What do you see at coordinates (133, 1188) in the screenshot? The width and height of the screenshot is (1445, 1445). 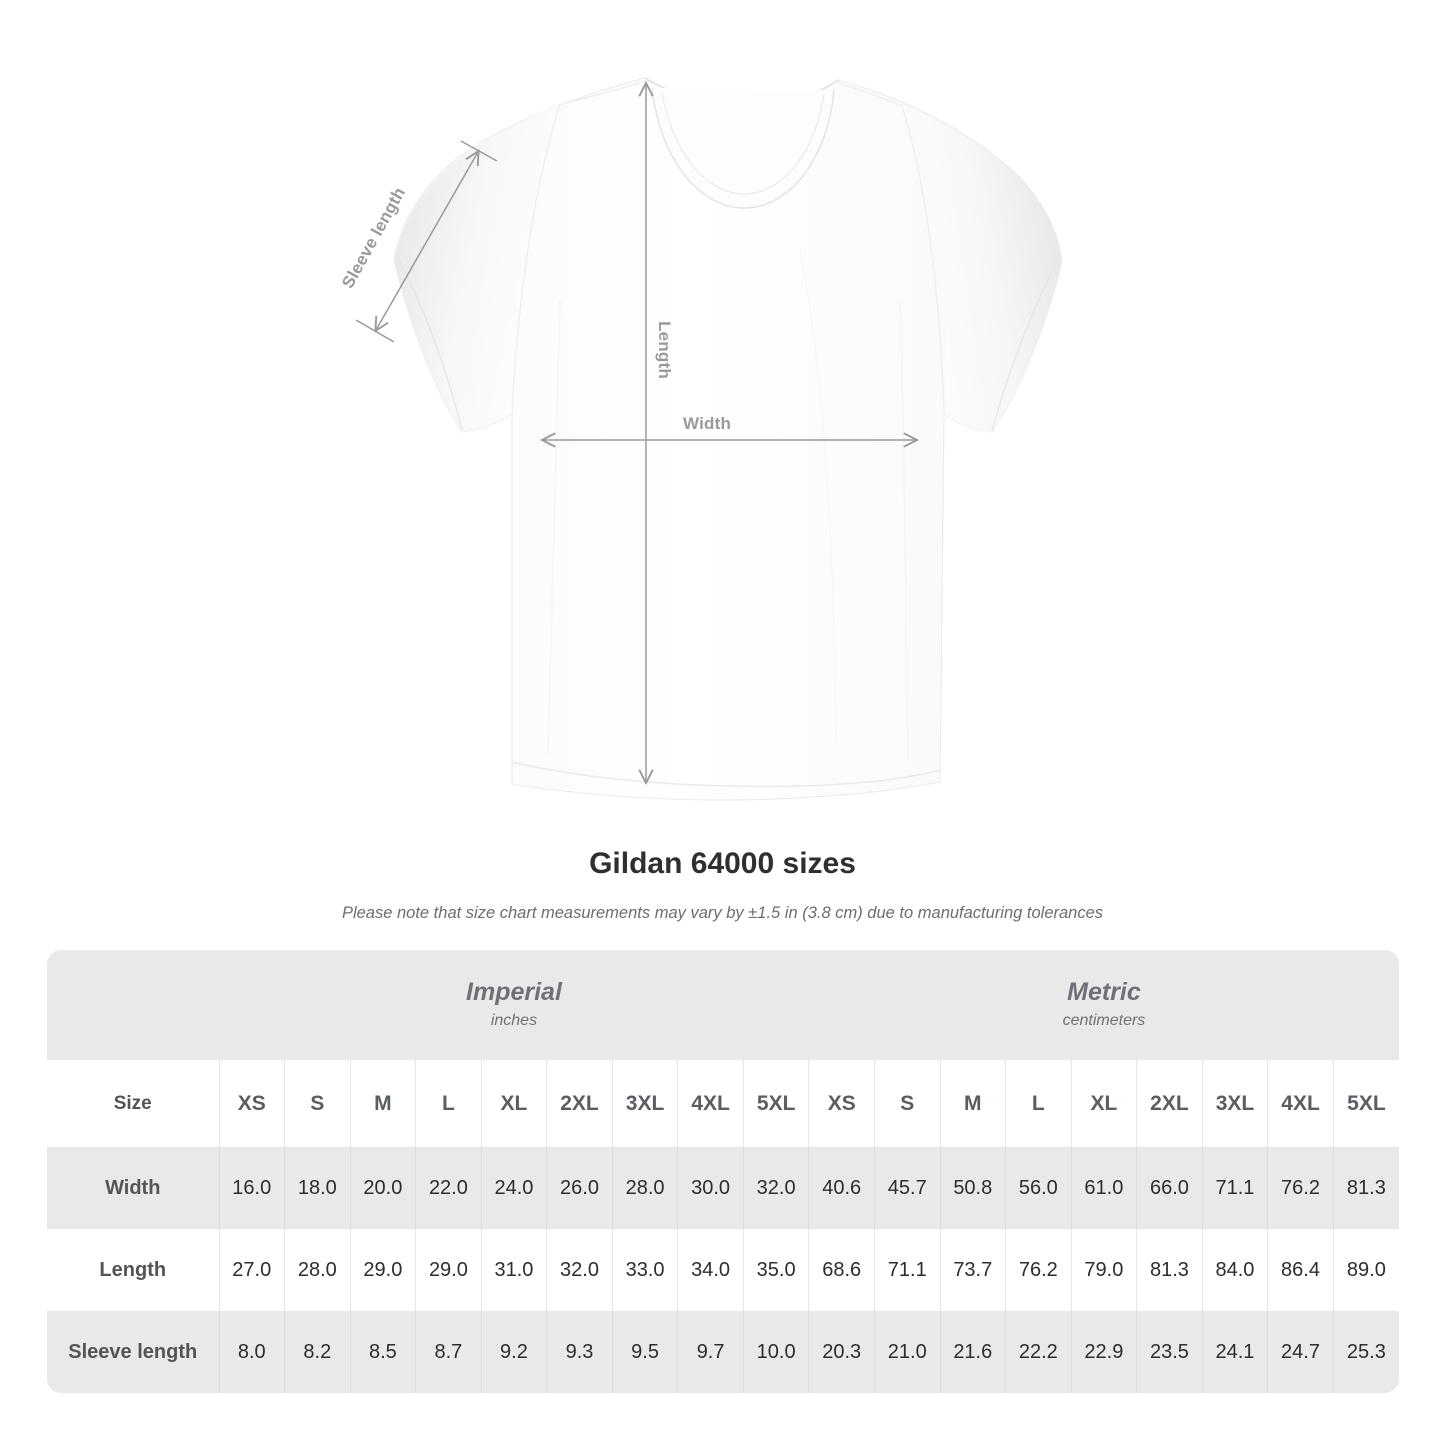 I see `row-label-width: Width` at bounding box center [133, 1188].